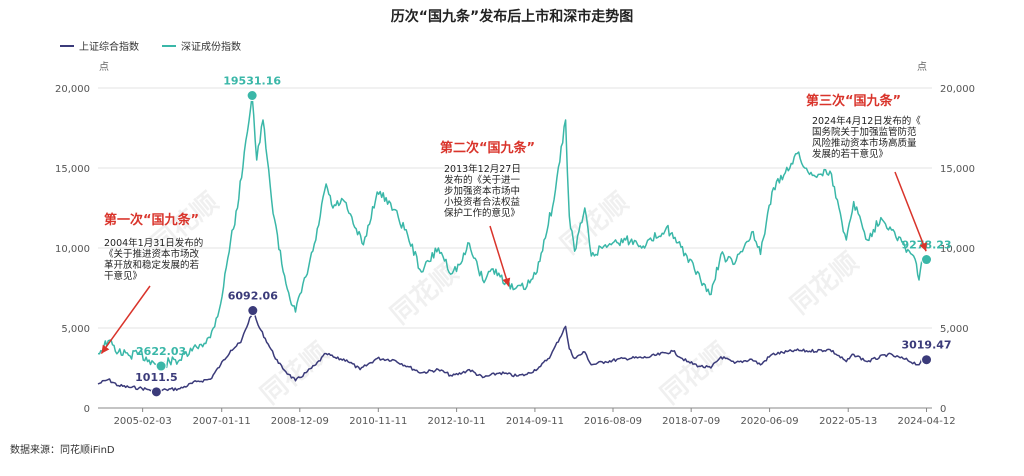  I want to click on legend-item-sh: 上证综合指数, so click(99, 46).